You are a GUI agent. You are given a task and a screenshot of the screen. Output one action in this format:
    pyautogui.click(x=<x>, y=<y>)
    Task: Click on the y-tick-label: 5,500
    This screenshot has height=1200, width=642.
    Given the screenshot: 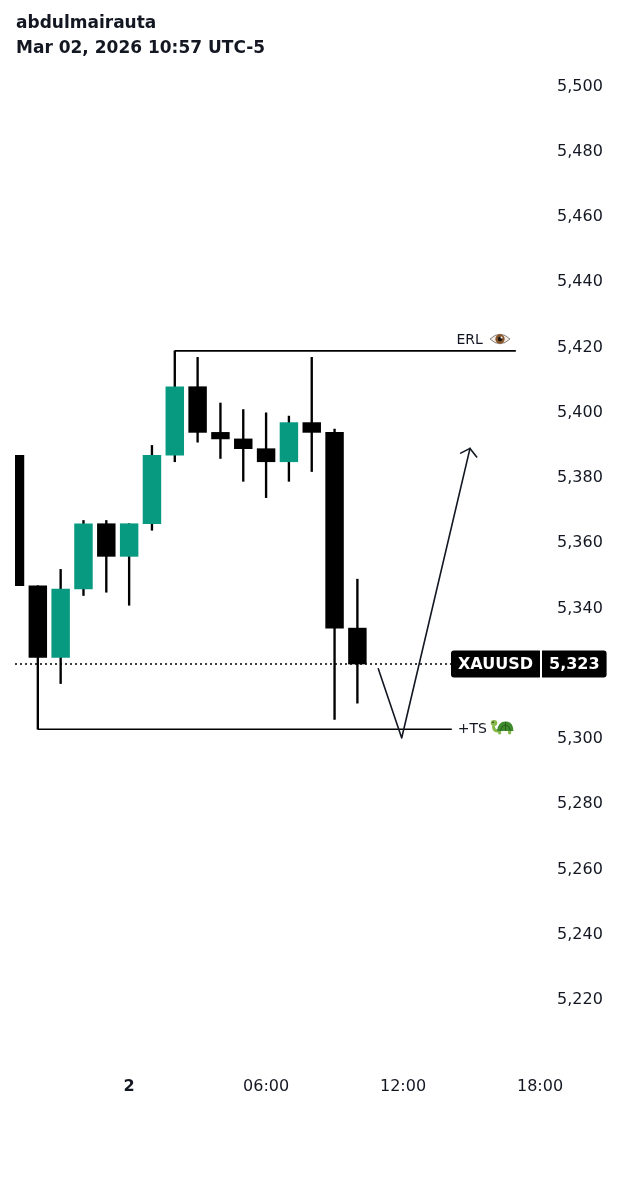 What is the action you would take?
    pyautogui.click(x=580, y=85)
    